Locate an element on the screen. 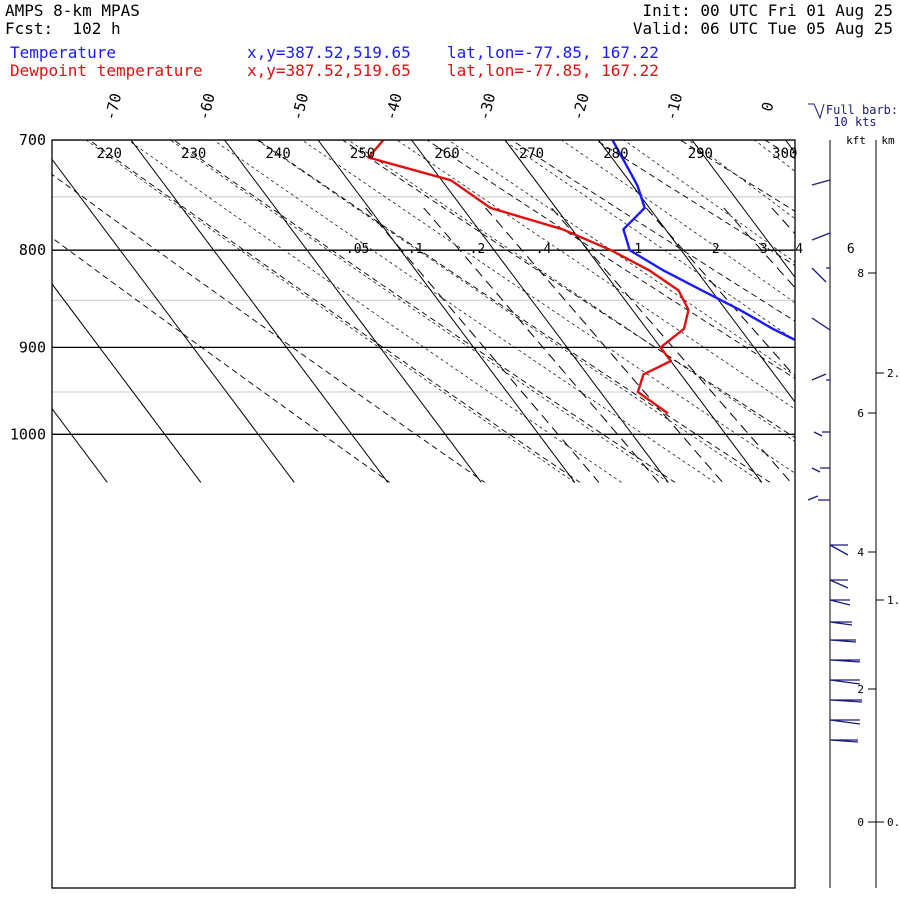 The height and width of the screenshot is (900, 900). model-title: AMPS 8-km MPAS is located at coordinates (72, 10).